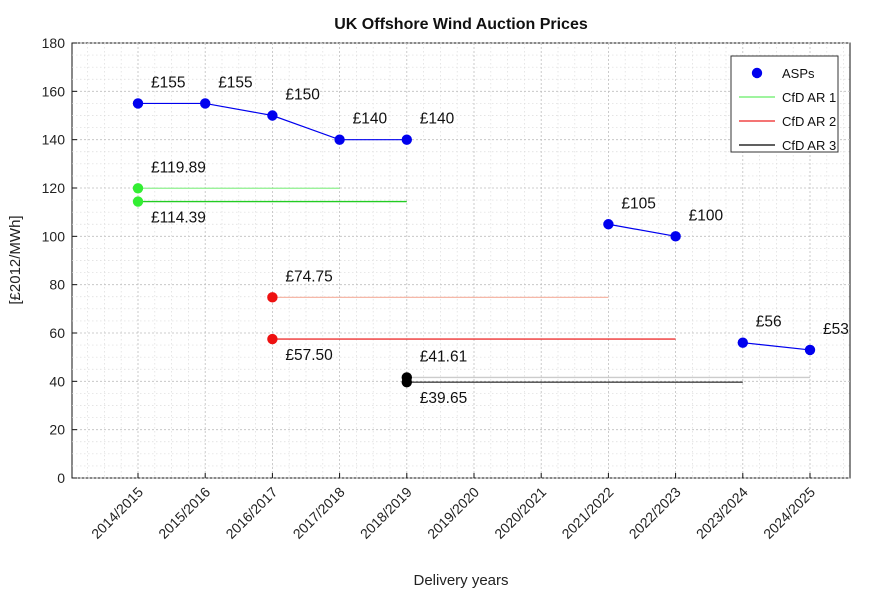 The width and height of the screenshot is (888, 601). Describe the element at coordinates (460, 580) in the screenshot. I see `x-axis-label: Delivery years` at that location.